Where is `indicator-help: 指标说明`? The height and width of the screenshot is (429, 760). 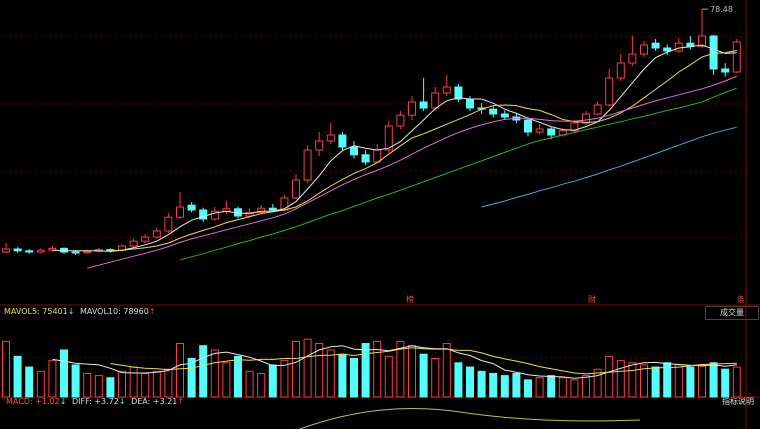
indicator-help: 指标说明 is located at coordinates (738, 401).